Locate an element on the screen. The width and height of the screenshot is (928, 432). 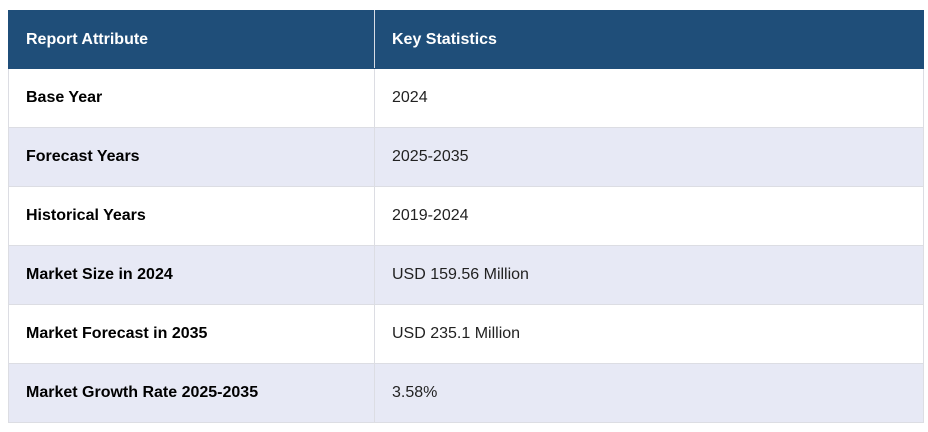
row-value-market-size: USD 159.56 Million is located at coordinates (649, 275).